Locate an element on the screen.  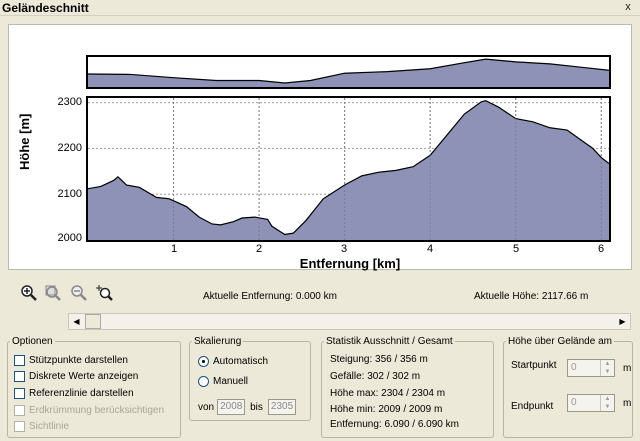
xtick-label: 2 is located at coordinates (259, 249).